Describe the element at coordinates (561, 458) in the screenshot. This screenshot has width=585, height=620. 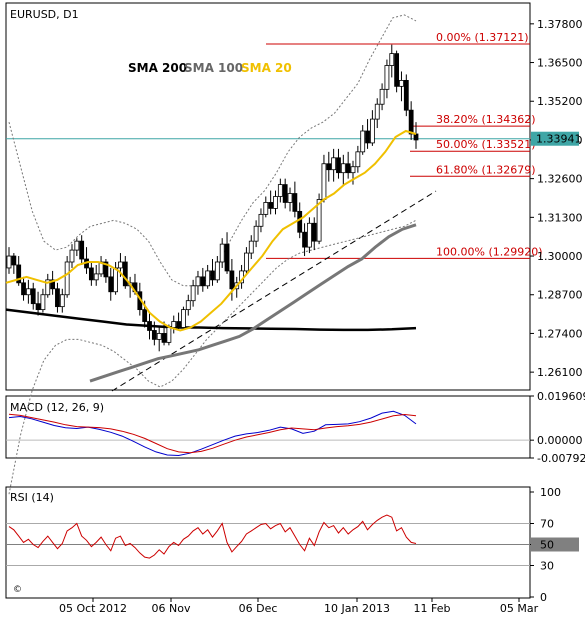
I see `macd-y-tick-label: -0.00792` at that location.